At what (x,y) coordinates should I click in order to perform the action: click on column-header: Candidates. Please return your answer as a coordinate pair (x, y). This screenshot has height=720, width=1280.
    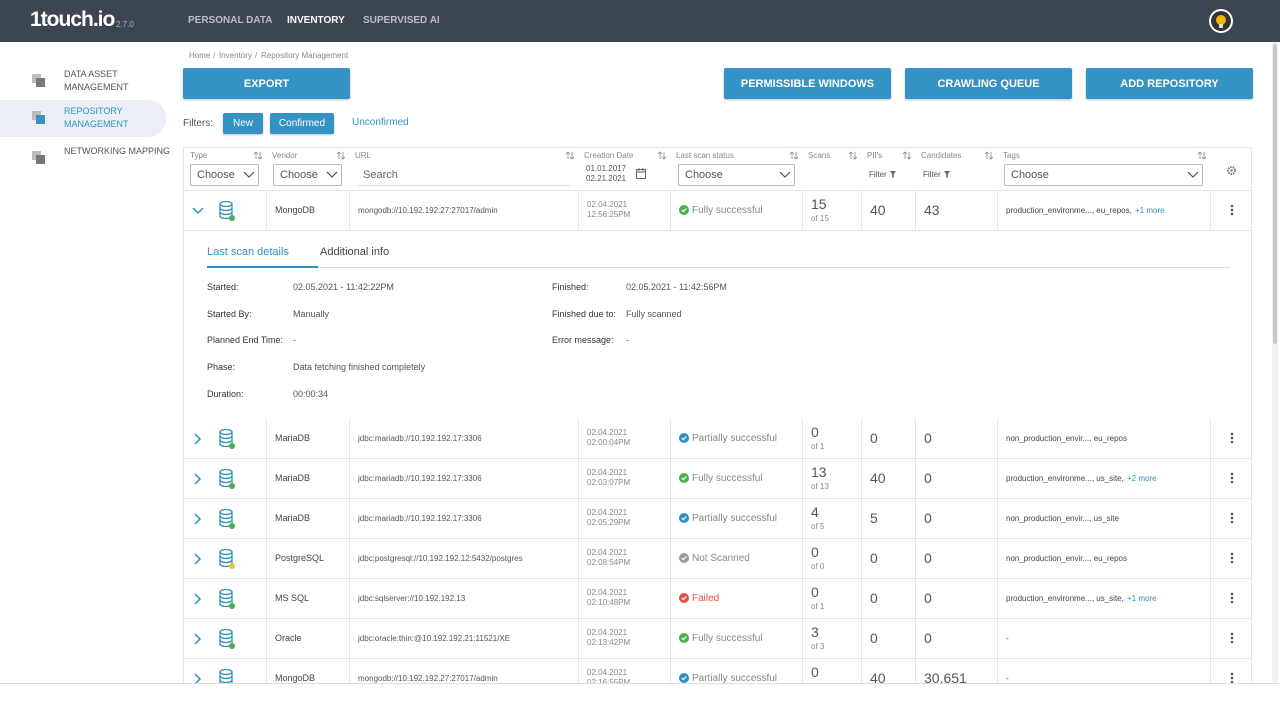
    Looking at the image, I should click on (941, 155).